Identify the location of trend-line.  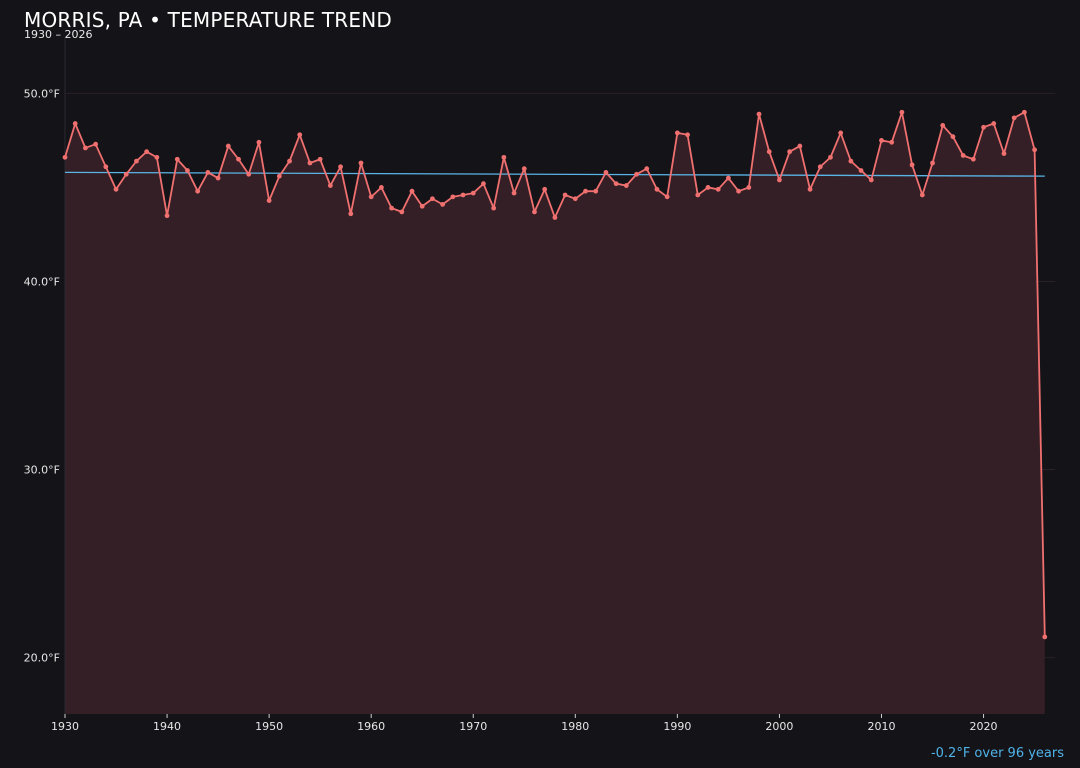
(554, 174).